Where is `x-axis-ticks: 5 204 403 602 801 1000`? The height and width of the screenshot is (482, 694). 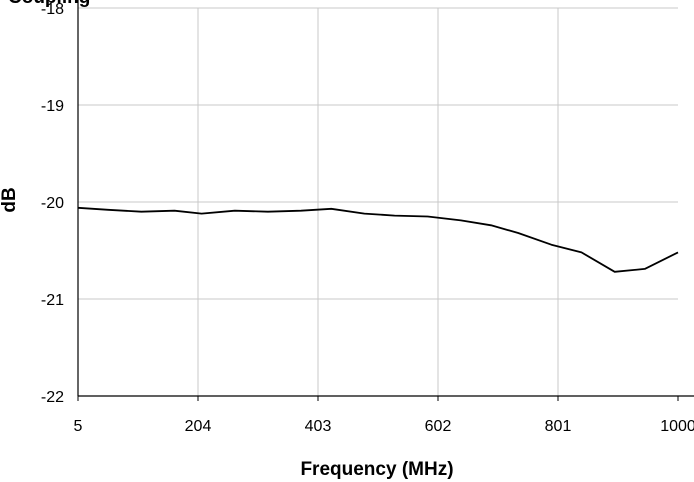 x-axis-ticks: 5 204 403 602 801 1000 is located at coordinates (384, 426).